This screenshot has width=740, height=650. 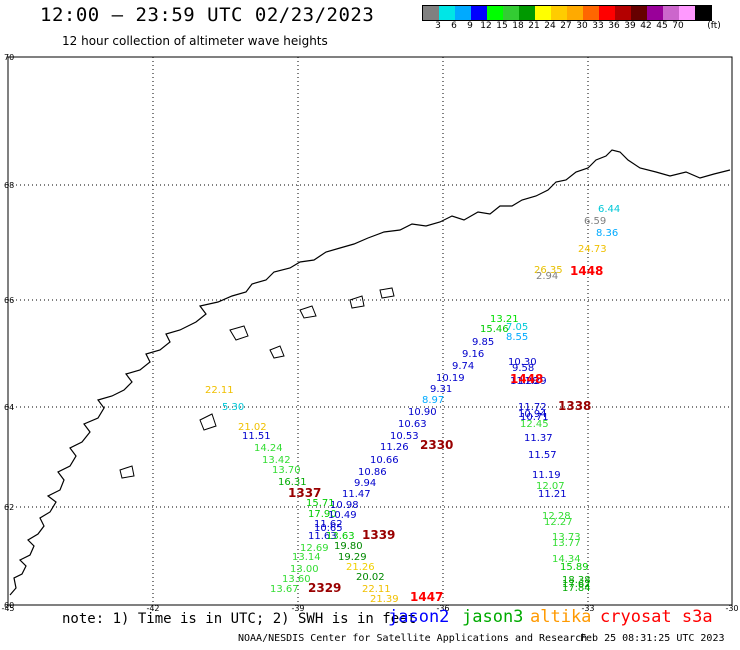 I want to click on wave-height-label: 11.26, so click(x=394, y=447).